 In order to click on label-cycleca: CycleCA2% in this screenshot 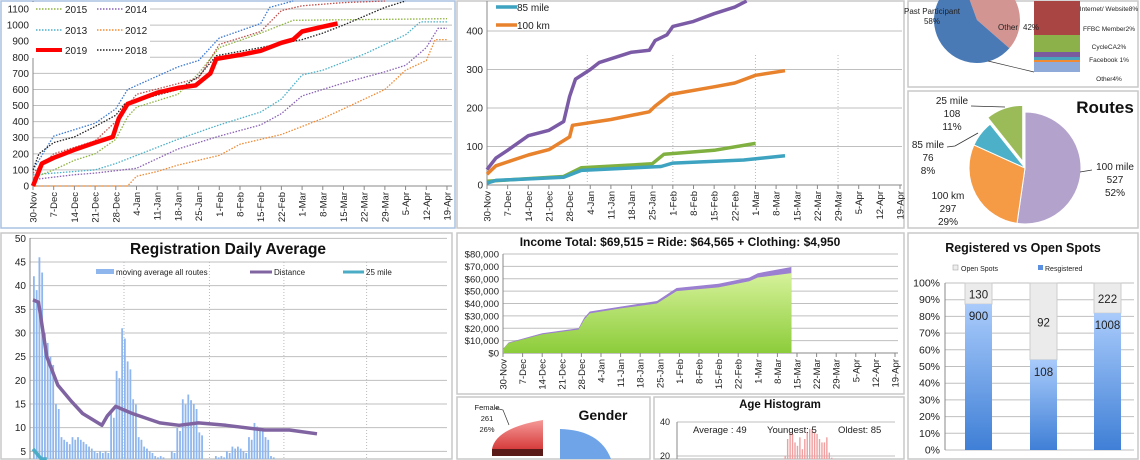, I will do `click(1109, 47)`.